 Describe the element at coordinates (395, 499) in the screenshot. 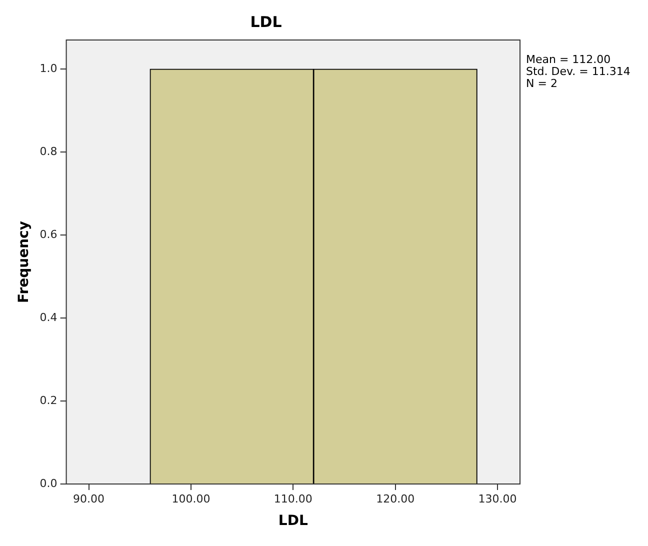

I see `x-tick-label: 120.00` at that location.